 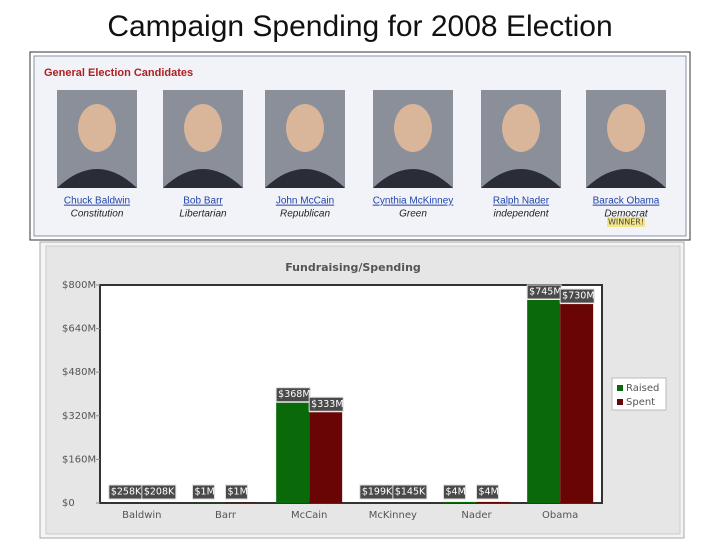 What do you see at coordinates (79, 285) in the screenshot?
I see `y-tick-label: $800M` at bounding box center [79, 285].